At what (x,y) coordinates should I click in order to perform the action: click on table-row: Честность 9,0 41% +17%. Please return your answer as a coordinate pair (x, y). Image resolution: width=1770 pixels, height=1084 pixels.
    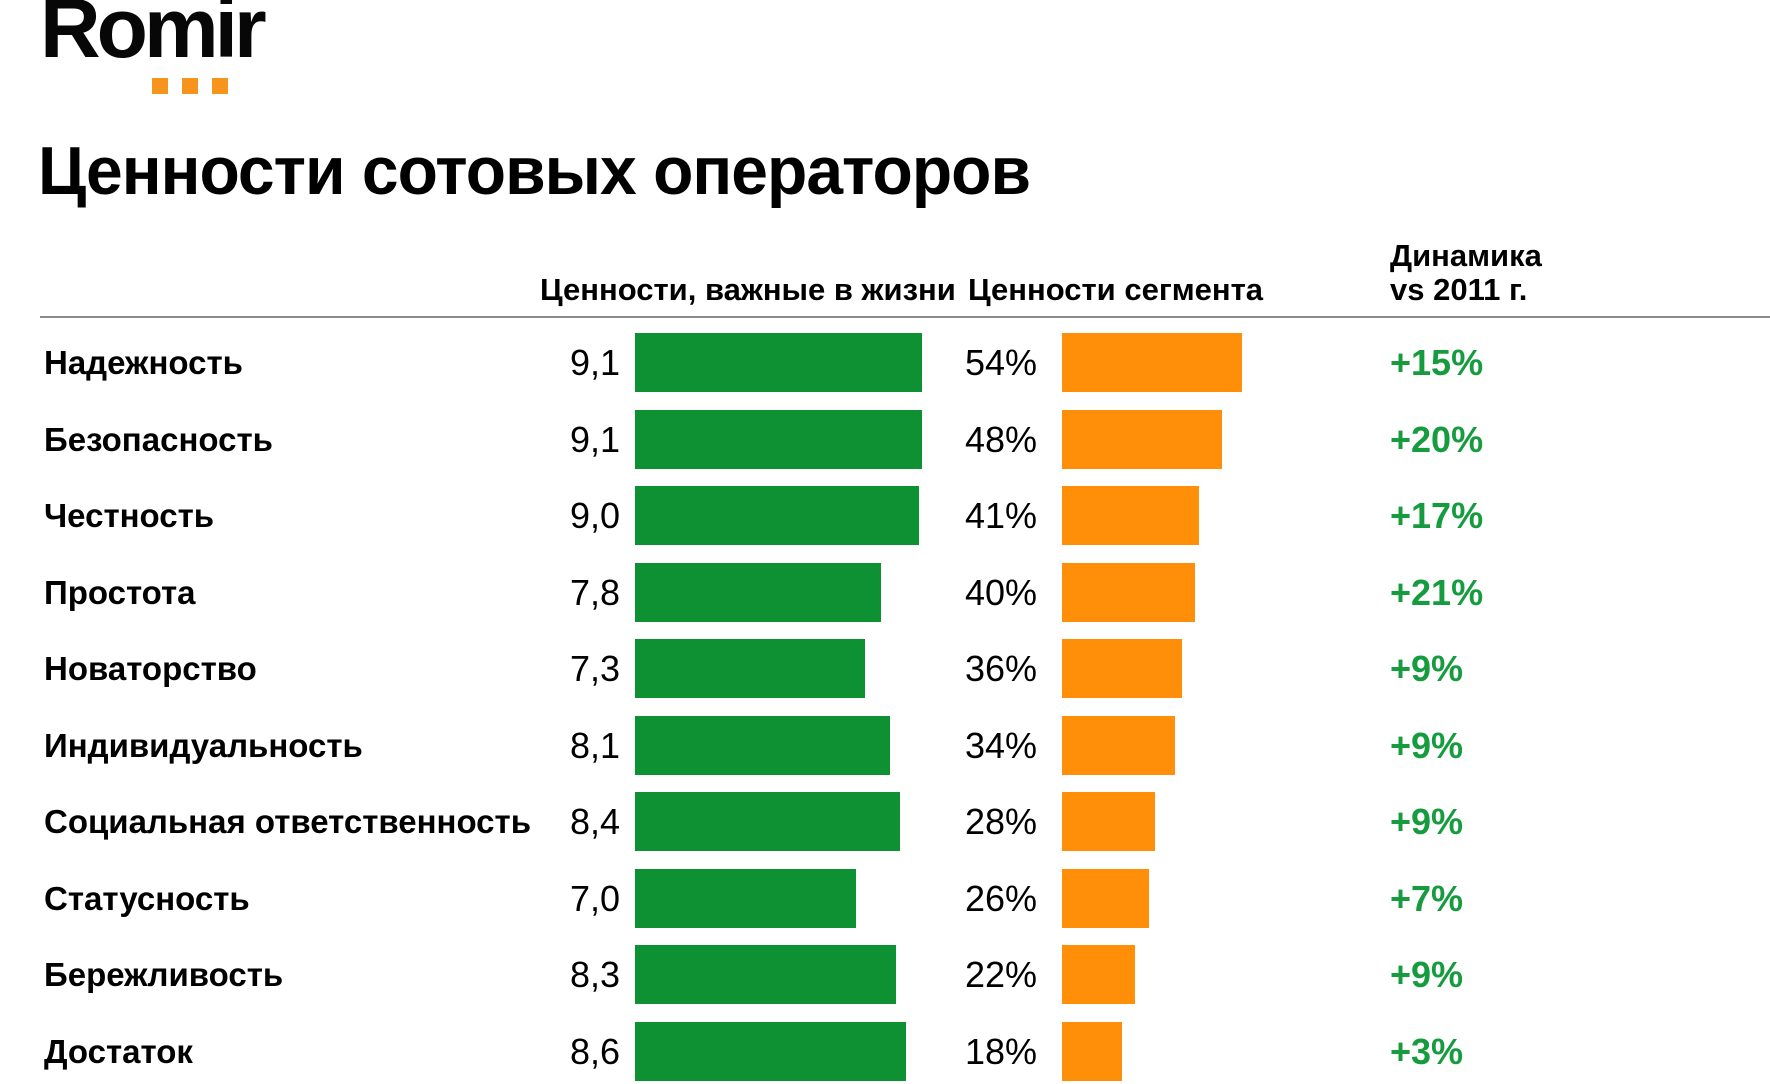
    Looking at the image, I should click on (885, 515).